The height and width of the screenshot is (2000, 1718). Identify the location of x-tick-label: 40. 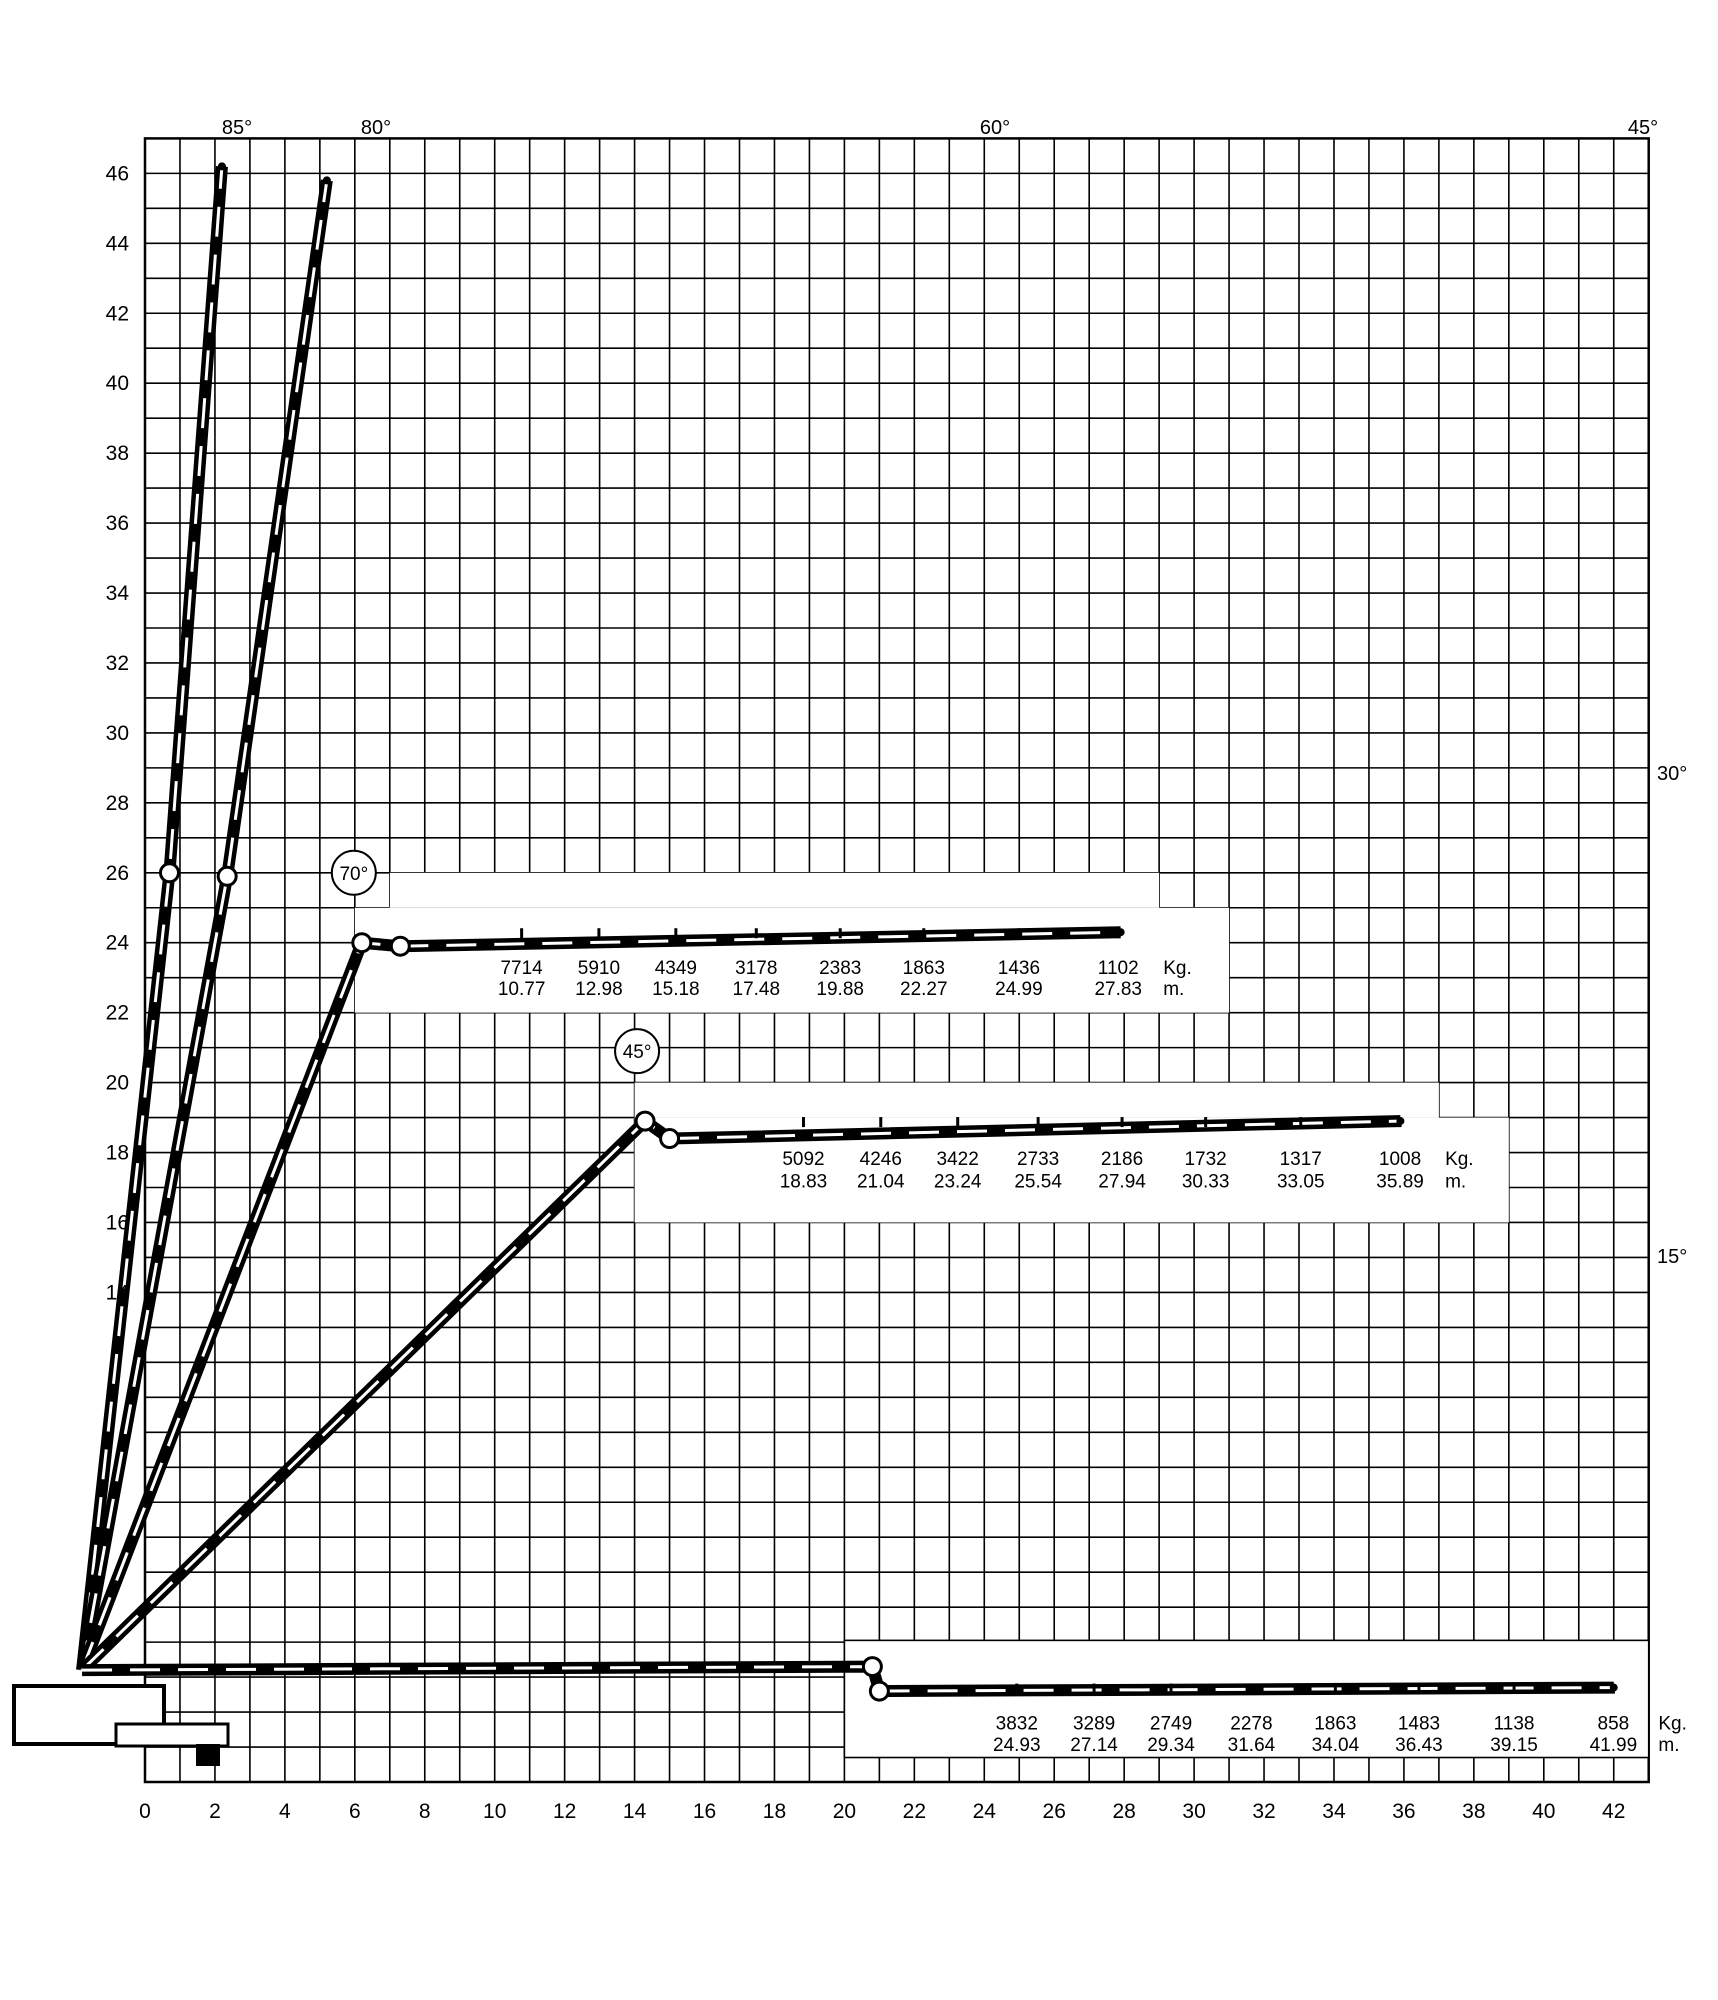
(1543, 1811).